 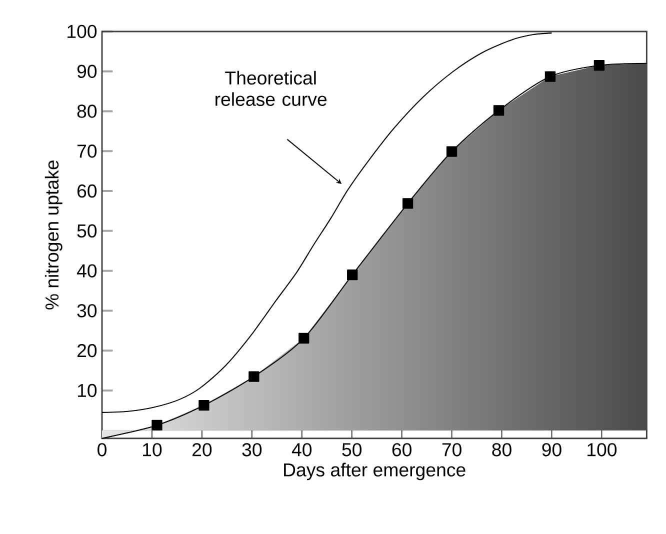 I want to click on y-tick-label: 100, so click(x=82, y=31).